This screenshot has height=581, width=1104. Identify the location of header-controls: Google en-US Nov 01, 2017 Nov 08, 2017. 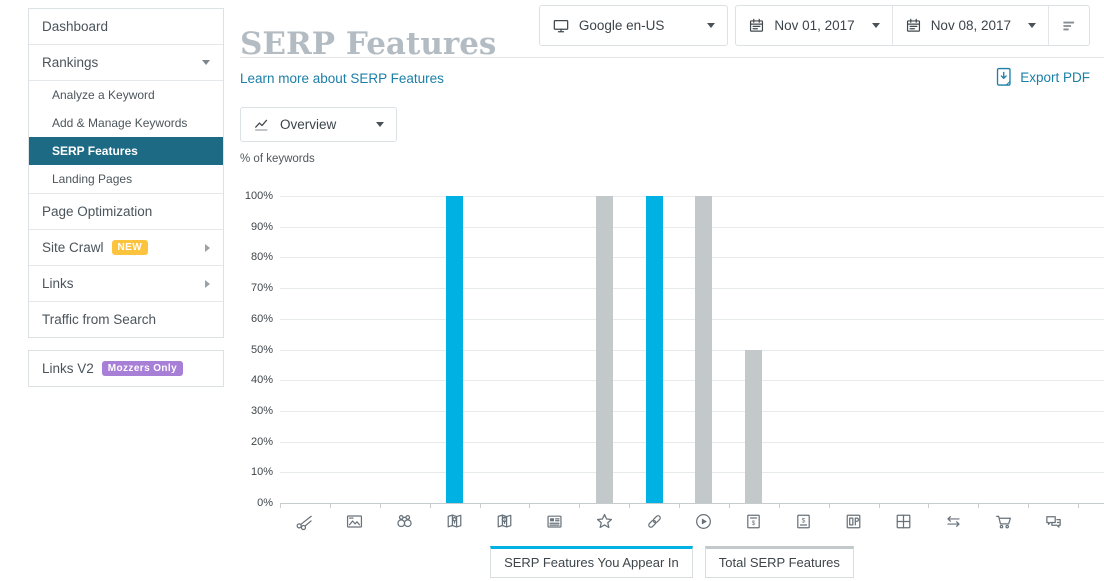
(814, 25).